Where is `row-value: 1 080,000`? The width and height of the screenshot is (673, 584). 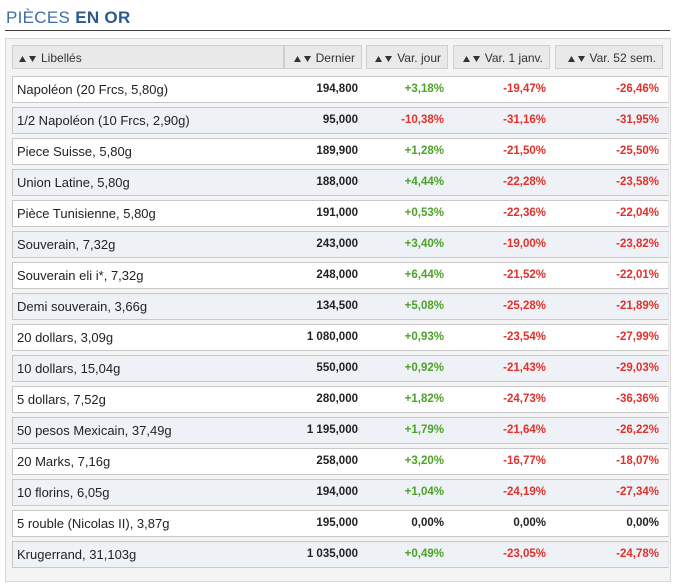 row-value: 1 080,000 is located at coordinates (332, 337).